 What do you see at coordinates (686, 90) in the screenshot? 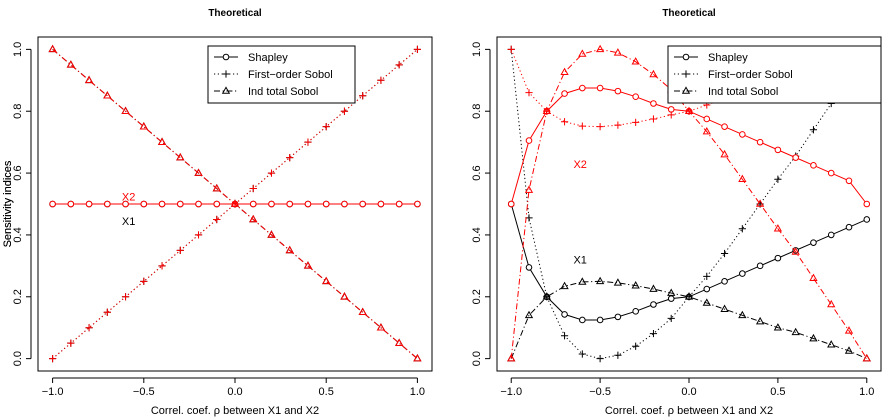
I see `legend-marker-triangle-icon` at bounding box center [686, 90].